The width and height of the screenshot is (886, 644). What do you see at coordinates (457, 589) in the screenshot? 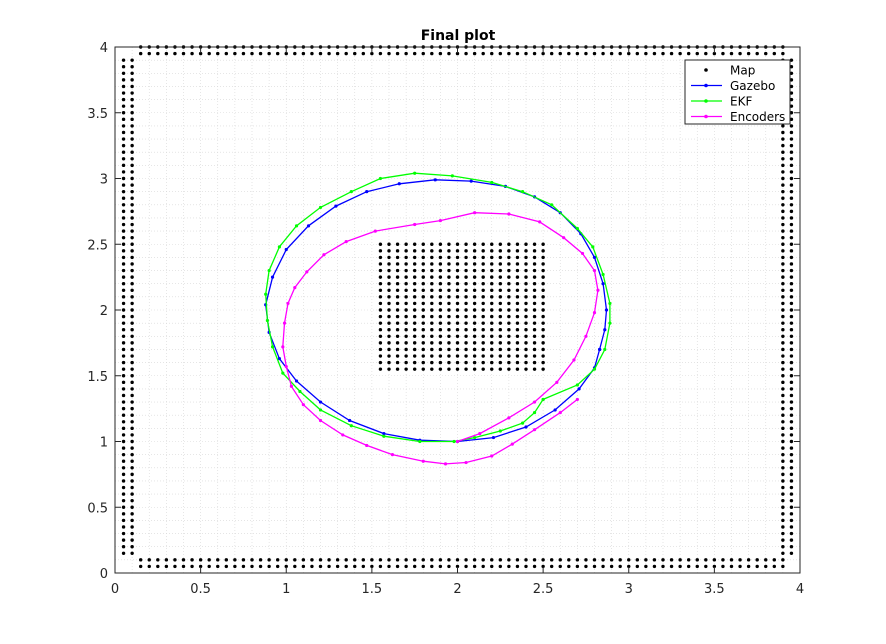
I see `x-tick-label: 2` at bounding box center [457, 589].